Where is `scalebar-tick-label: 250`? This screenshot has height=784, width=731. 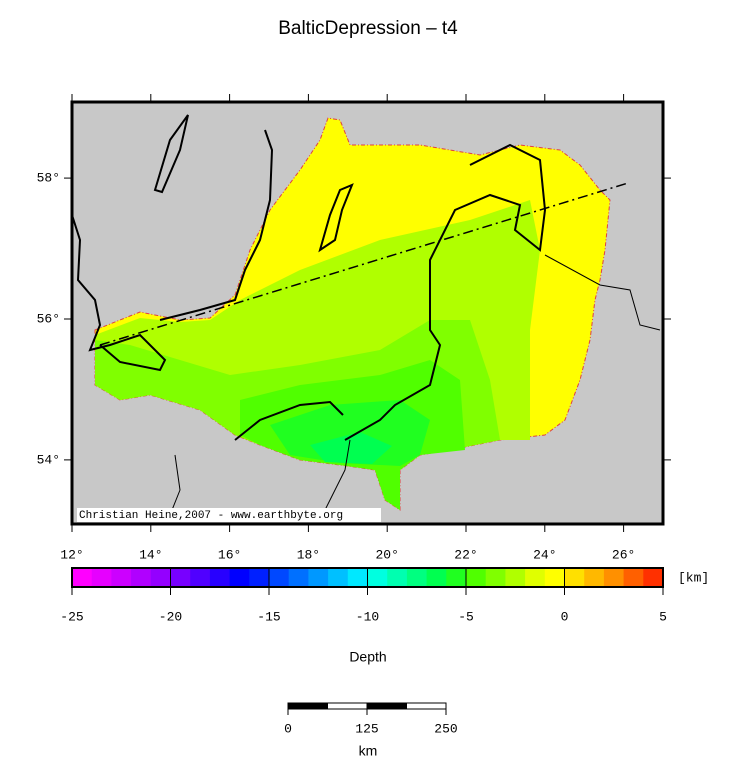 scalebar-tick-label: 250 is located at coordinates (445, 728).